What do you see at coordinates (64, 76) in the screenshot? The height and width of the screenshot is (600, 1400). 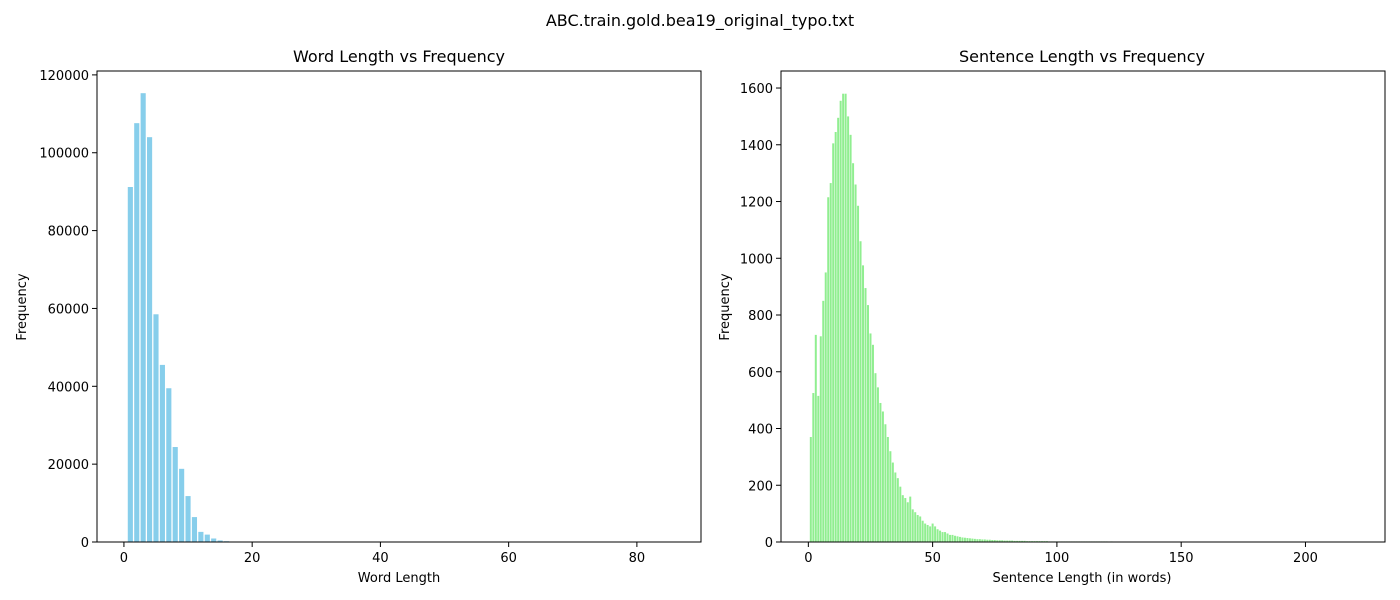 I see `y-tick-label: 120000` at bounding box center [64, 76].